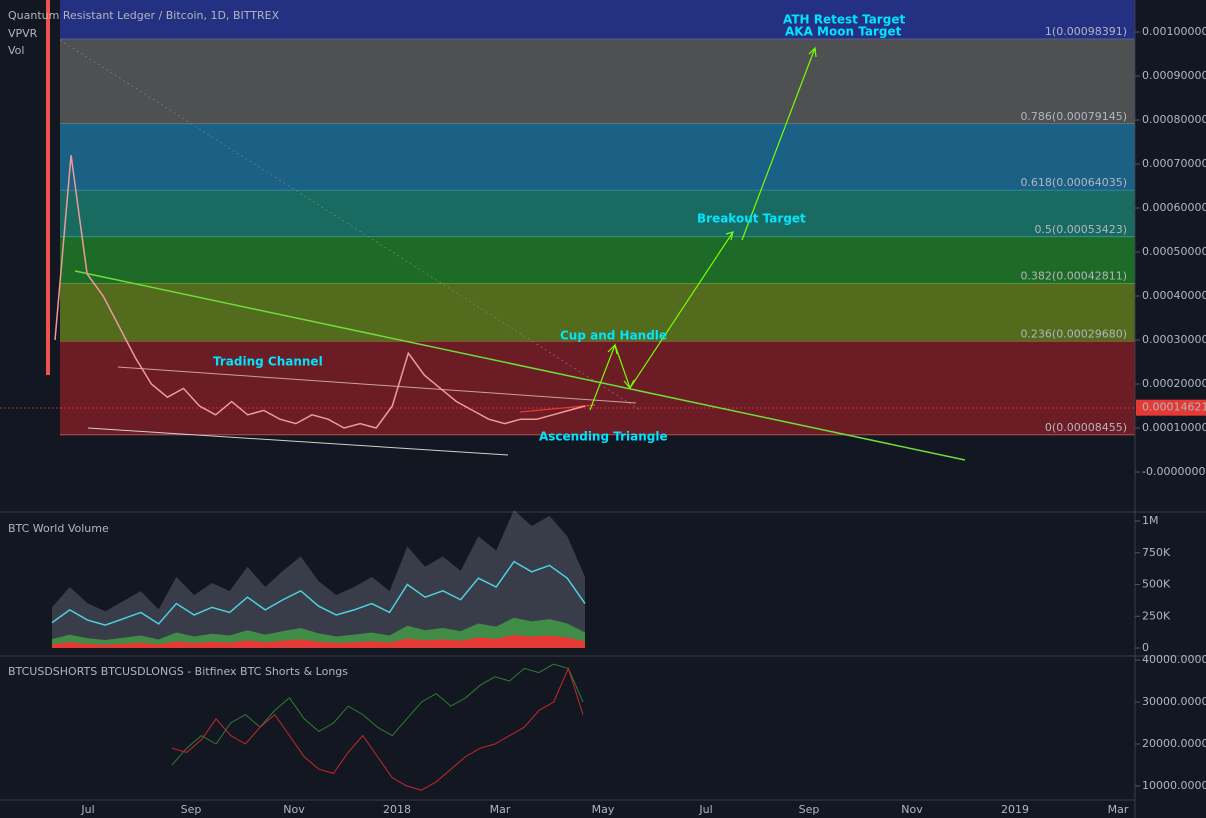  Describe the element at coordinates (1174, 75) in the screenshot. I see `y-tick-label: 0.00090000` at that location.